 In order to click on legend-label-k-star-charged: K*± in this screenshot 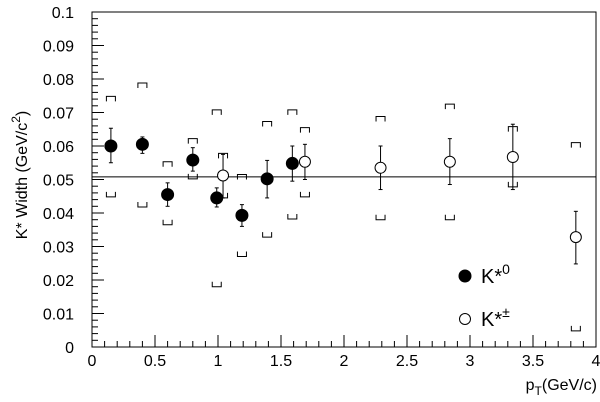, I will do `click(495, 317)`.